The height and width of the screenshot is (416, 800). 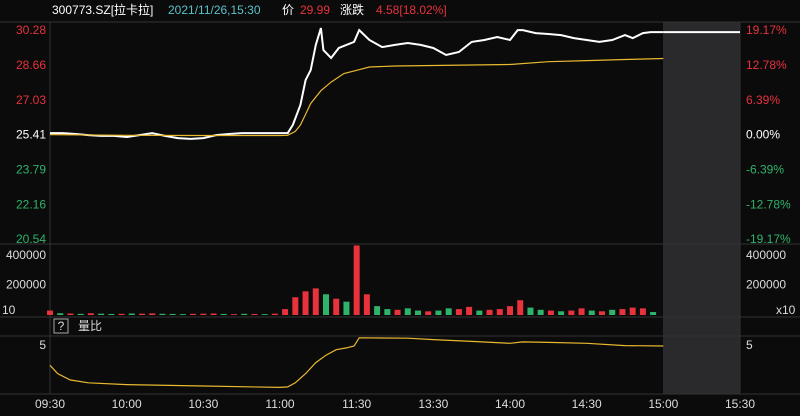 What do you see at coordinates (31, 30) in the screenshot?
I see `y-tick-label: 30.28` at bounding box center [31, 30].